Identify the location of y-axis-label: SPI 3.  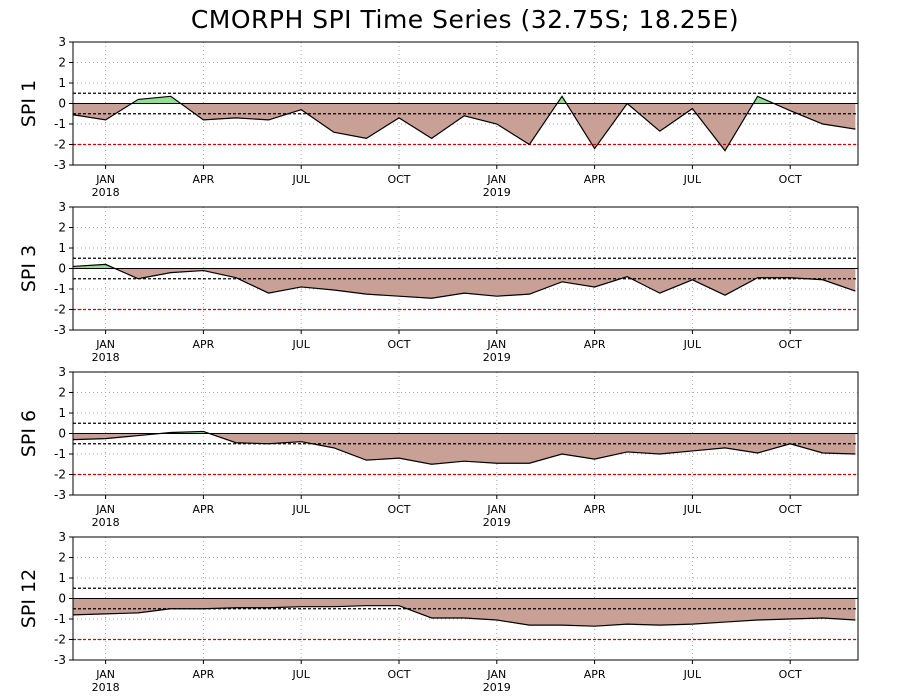
(29, 268).